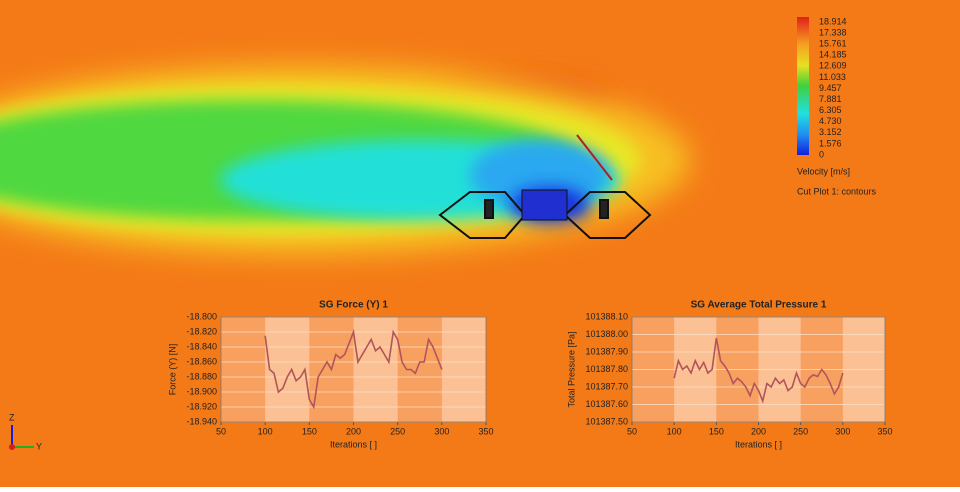  What do you see at coordinates (201, 421) in the screenshot?
I see `y-tick-label: -18.940` at bounding box center [201, 421].